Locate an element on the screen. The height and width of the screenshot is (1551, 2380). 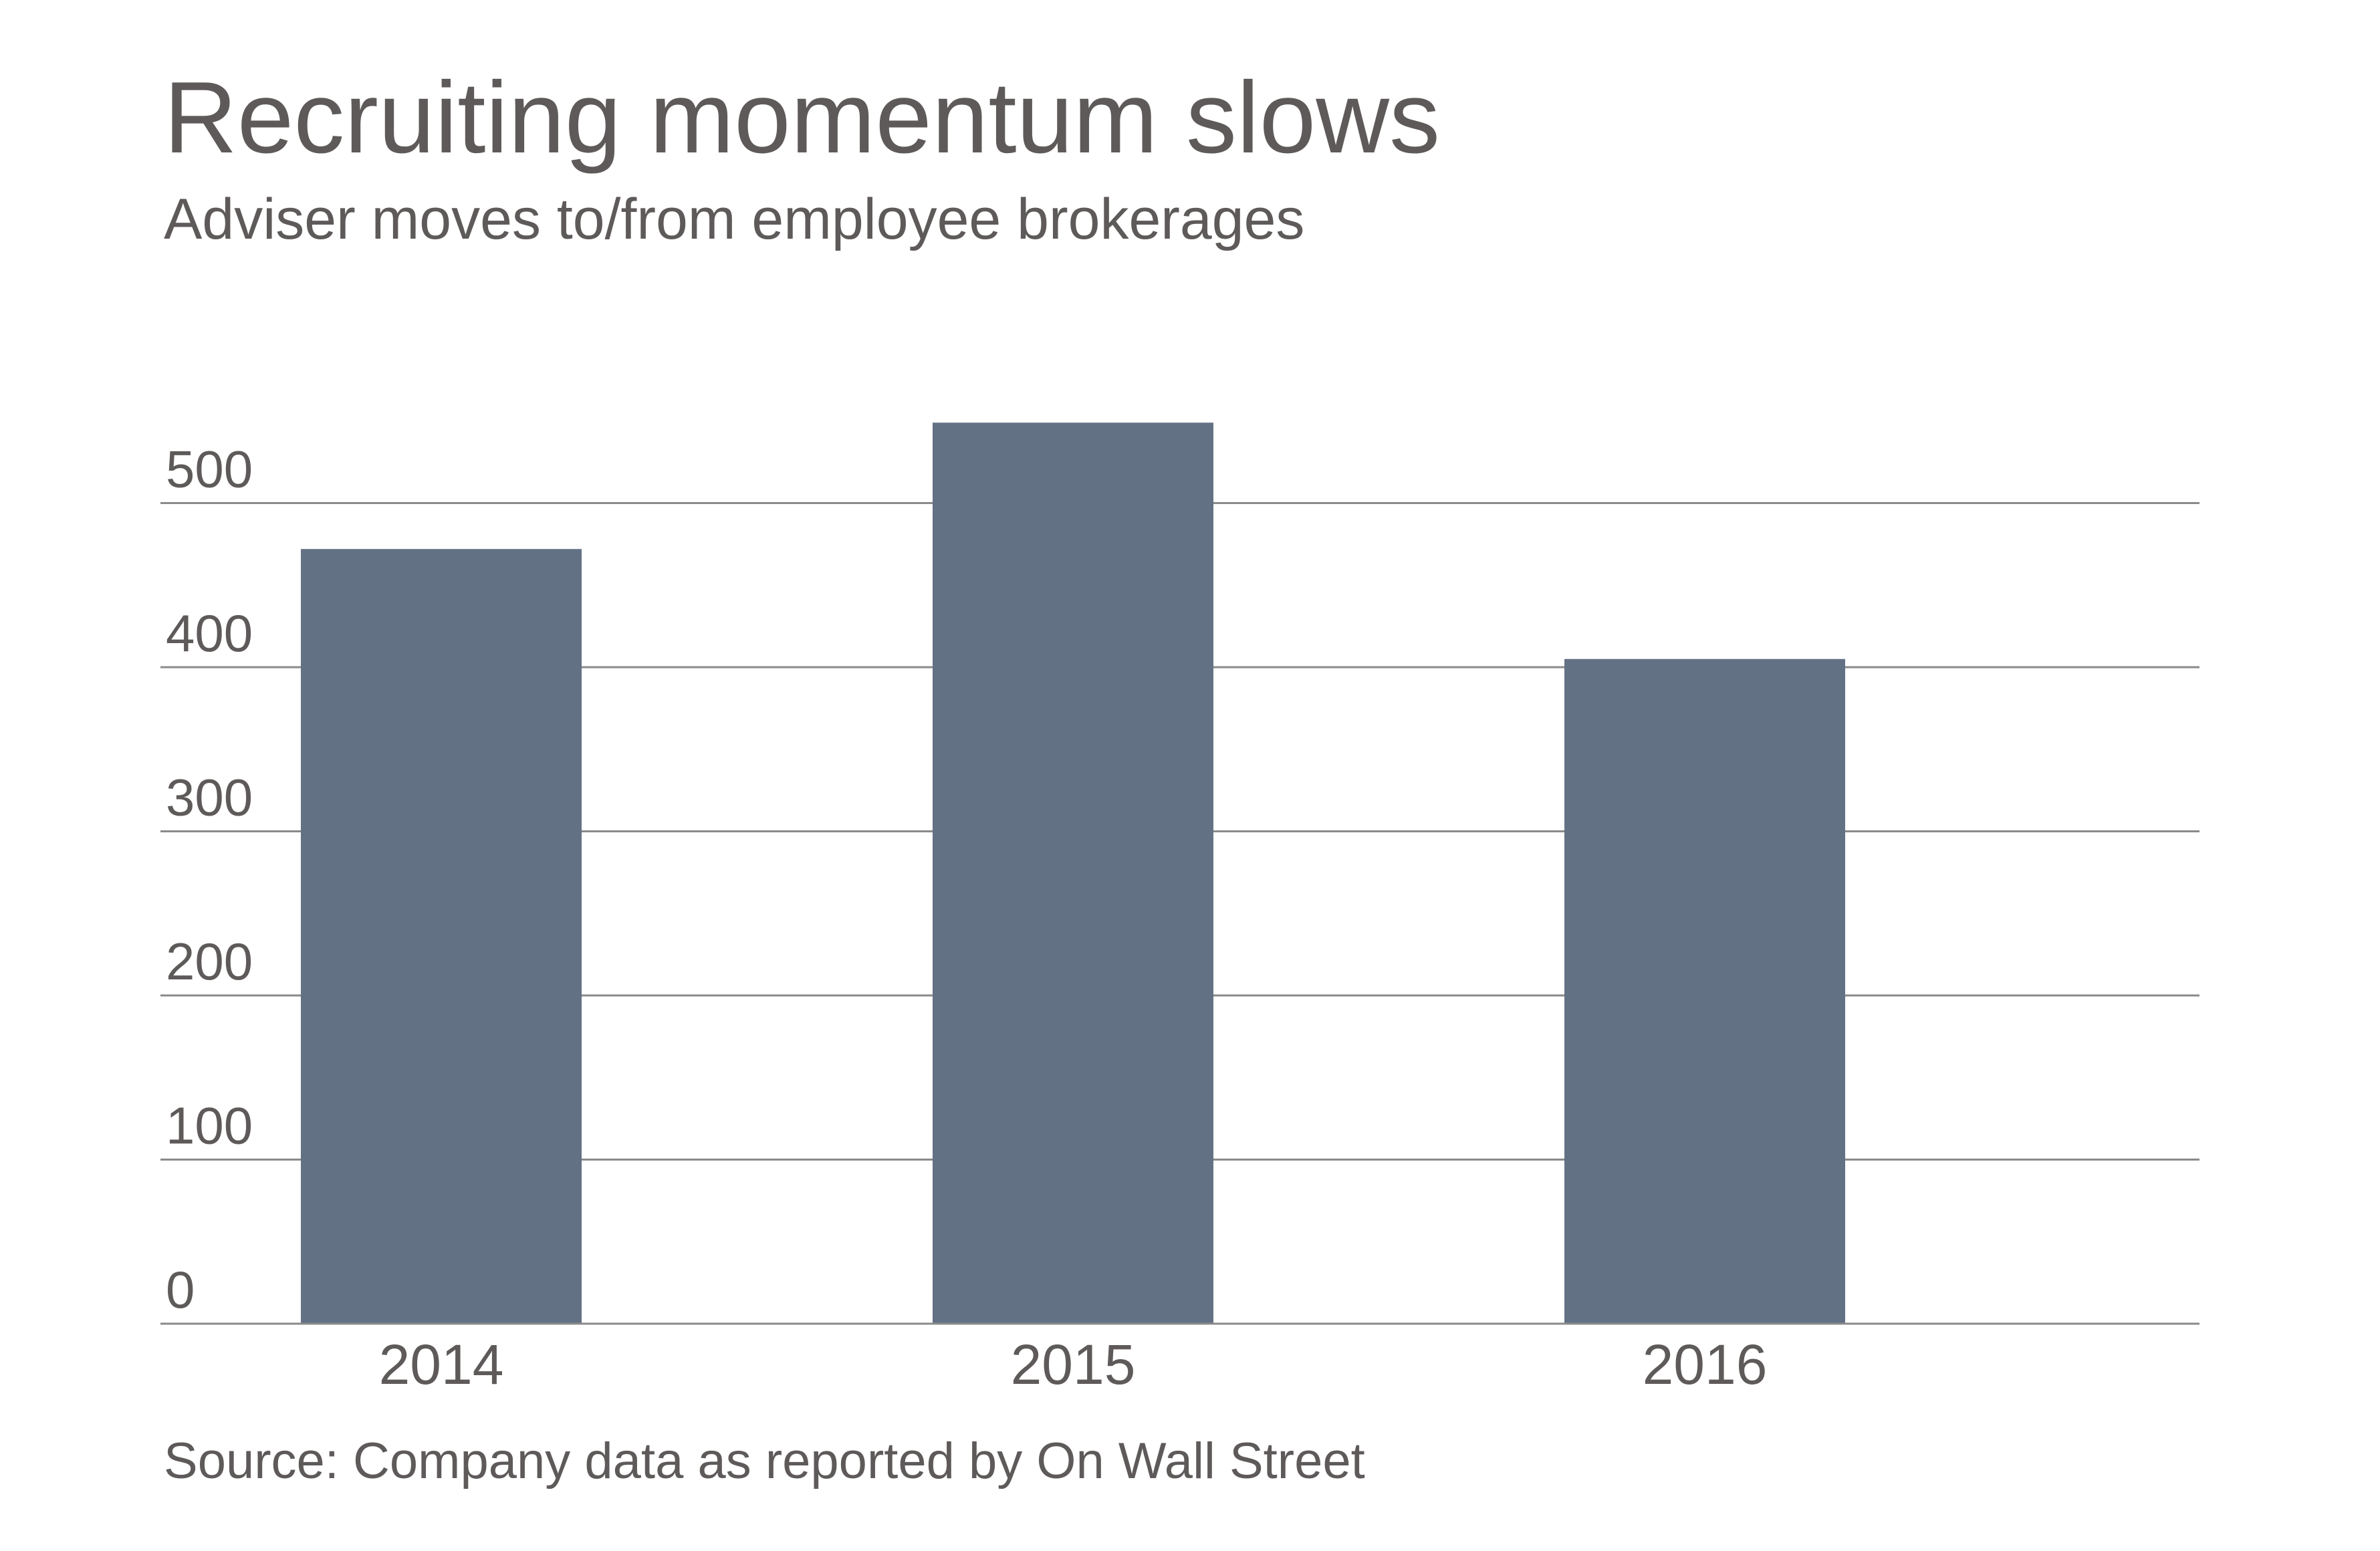
y-tick-label: 500 is located at coordinates (209, 469).